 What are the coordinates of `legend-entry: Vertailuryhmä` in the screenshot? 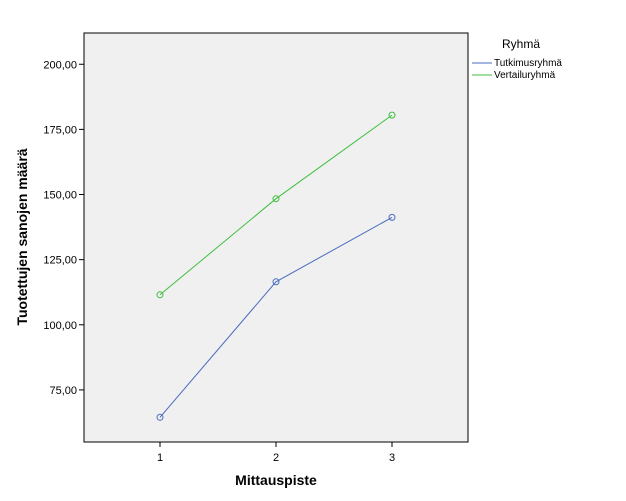 It's located at (525, 75).